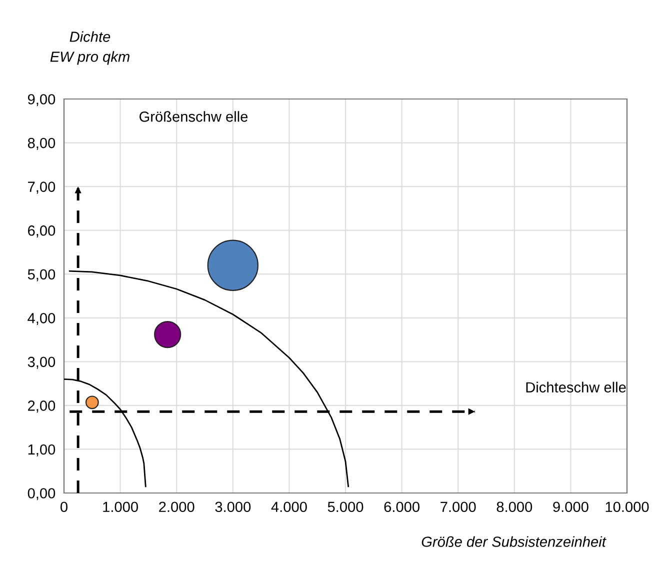 The image size is (667, 568). Describe the element at coordinates (42, 319) in the screenshot. I see `y-tick-label: 4,00` at that location.